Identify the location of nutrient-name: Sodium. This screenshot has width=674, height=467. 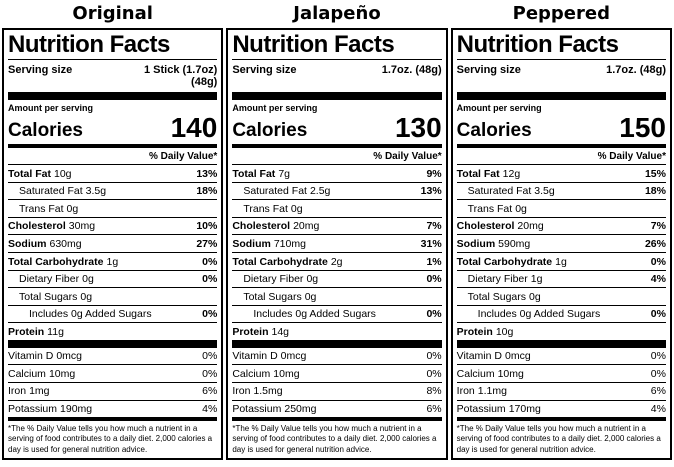
(27, 243).